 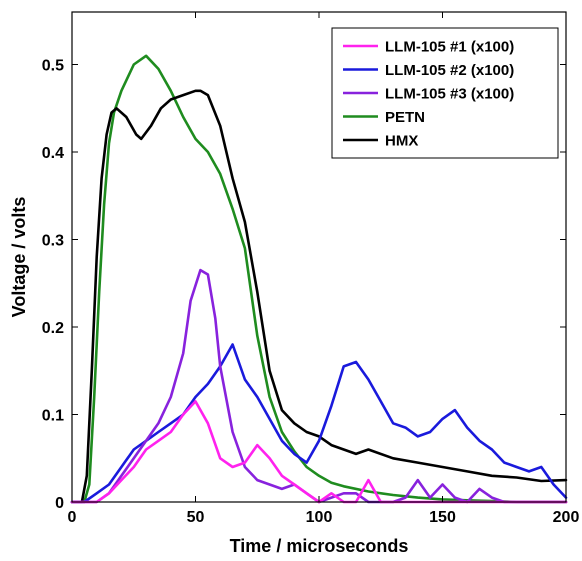 I want to click on x-axis-label: Time / microseconds, so click(x=319, y=546).